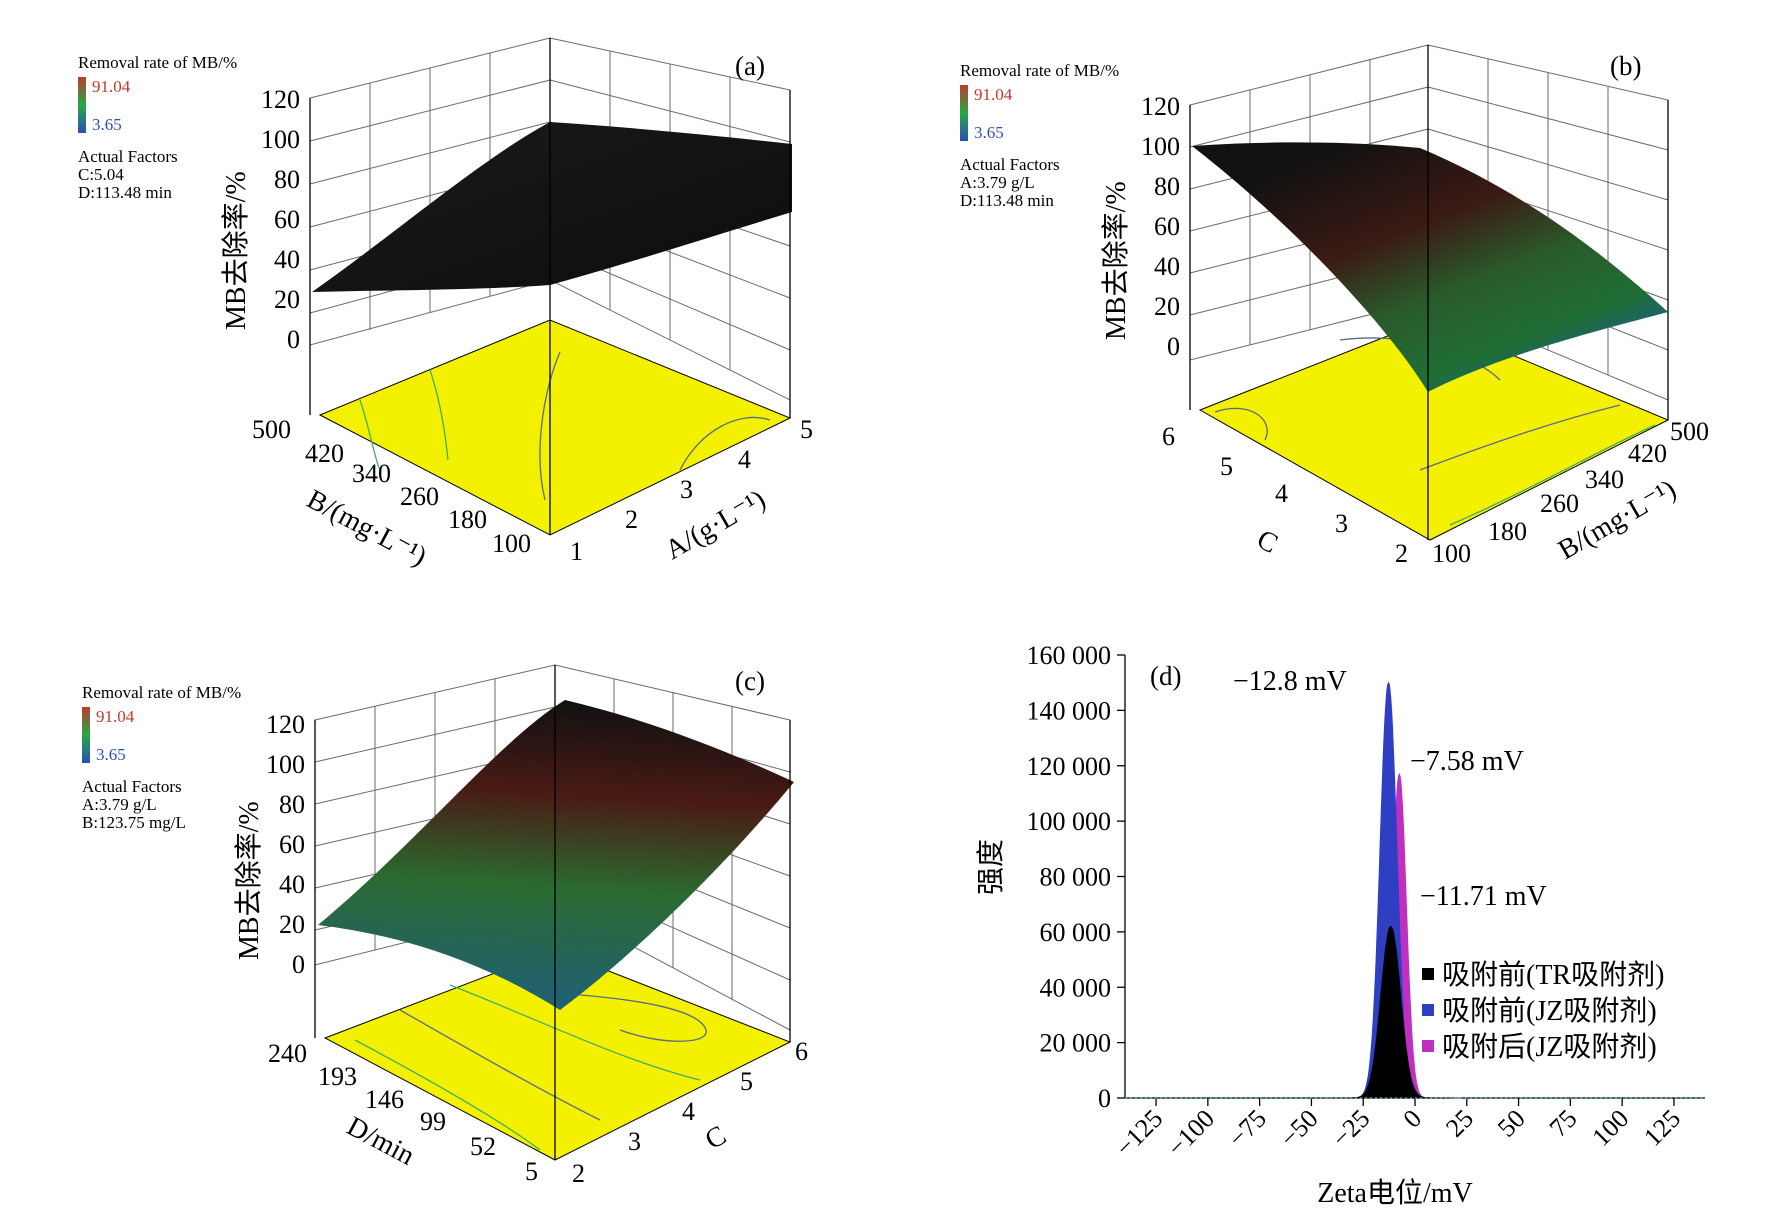 Image resolution: width=1772 pixels, height=1229 pixels. Describe the element at coordinates (285, 724) in the screenshot. I see `panel-c-z-tick: 120` at that location.